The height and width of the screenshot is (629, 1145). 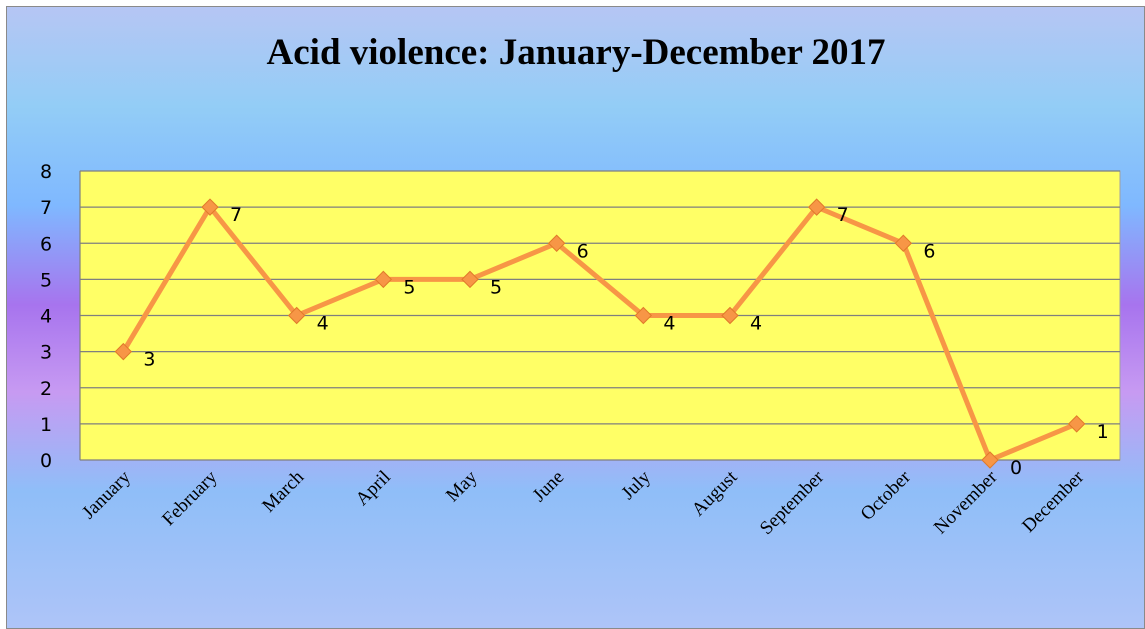 I want to click on x-tick-label: July, so click(x=637, y=485).